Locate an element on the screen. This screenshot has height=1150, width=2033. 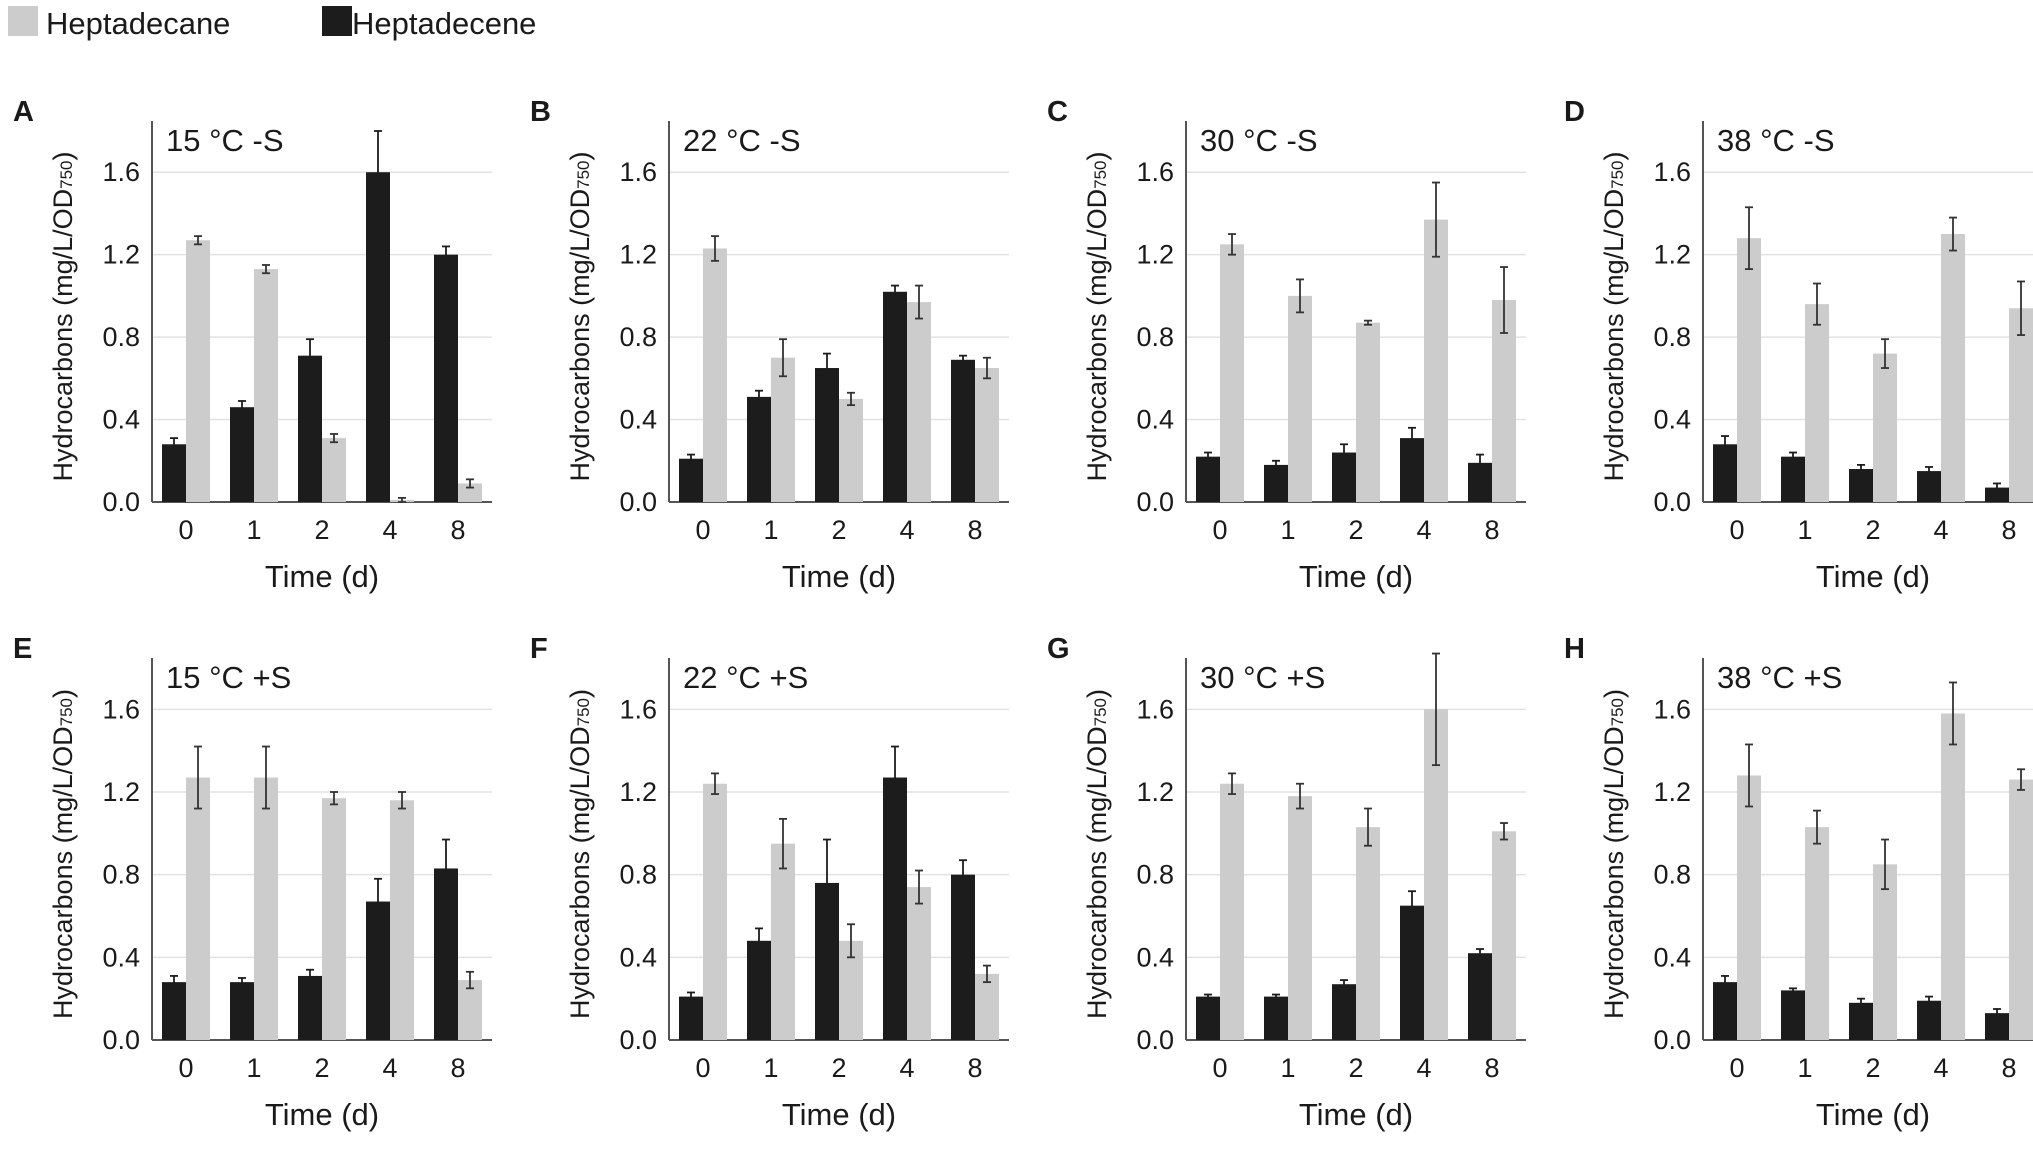
legend-item-heptadecane: Heptadecane is located at coordinates (119, 23).